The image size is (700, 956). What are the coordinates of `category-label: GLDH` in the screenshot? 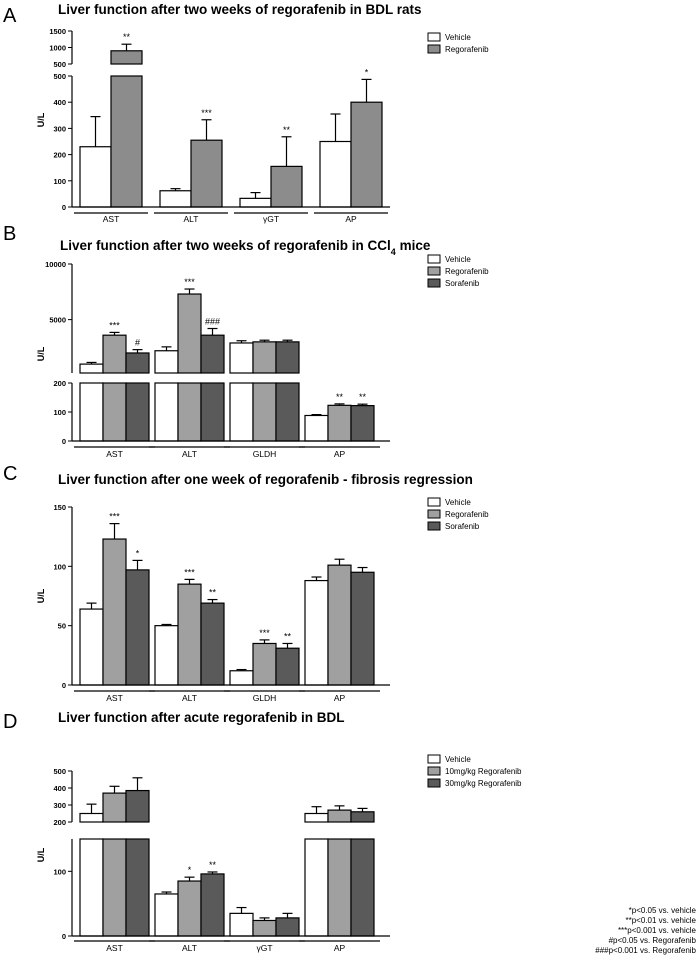 It's located at (265, 454).